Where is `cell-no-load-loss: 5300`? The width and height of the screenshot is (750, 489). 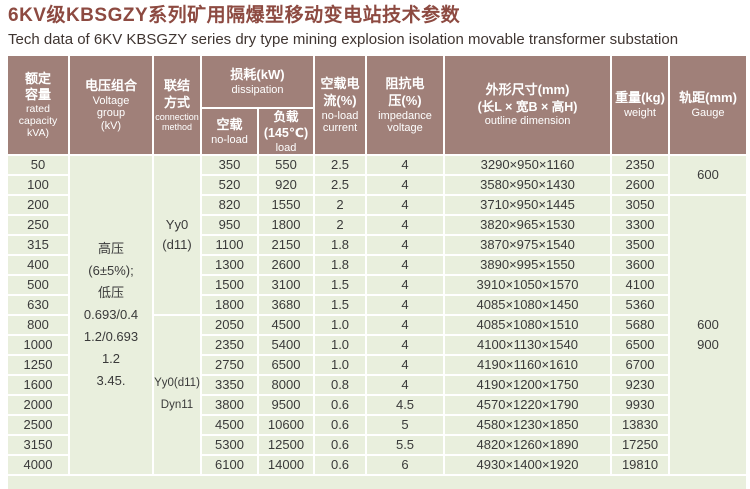
cell-no-load-loss: 5300 is located at coordinates (229, 444).